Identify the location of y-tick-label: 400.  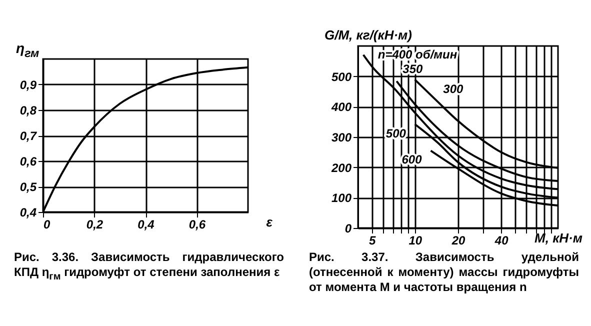
(341, 107).